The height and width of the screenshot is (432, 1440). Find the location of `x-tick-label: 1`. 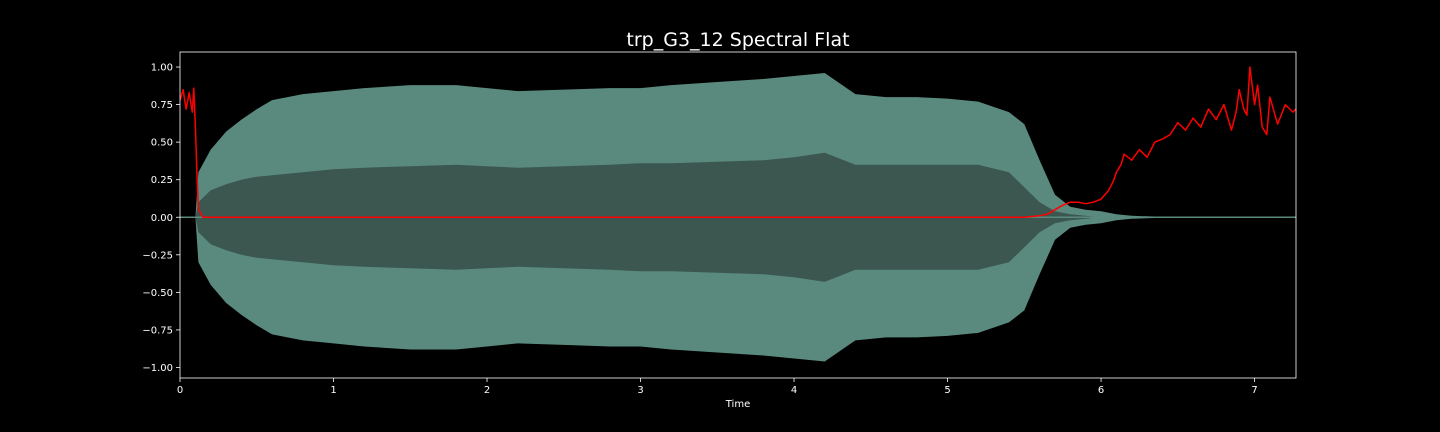

x-tick-label: 1 is located at coordinates (333, 390).